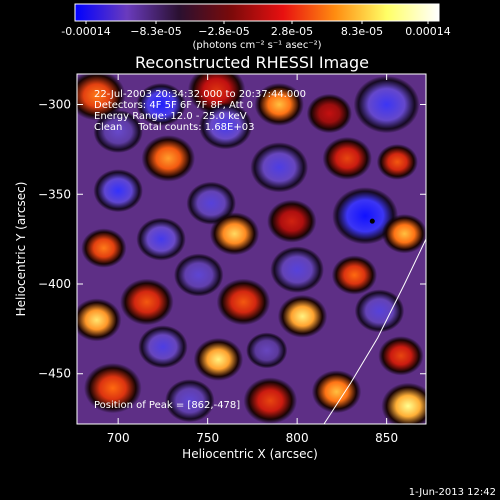 This screenshot has height=500, width=500. I want to click on colorbar-tick-label-1: −8.3e-05, so click(155, 31).